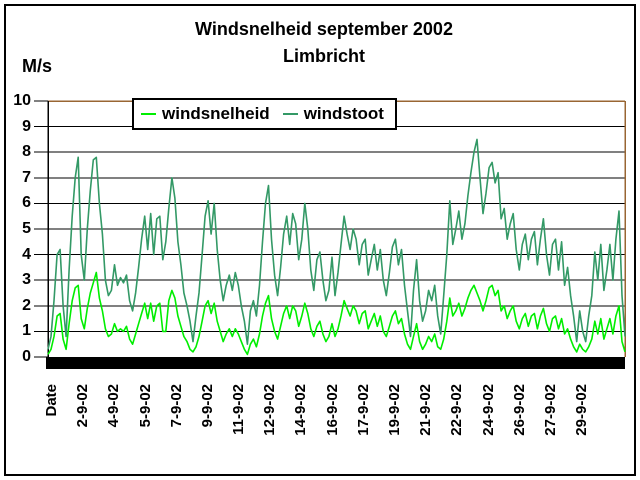 The width and height of the screenshot is (640, 480). I want to click on y-tick-label: 3, so click(26, 280).